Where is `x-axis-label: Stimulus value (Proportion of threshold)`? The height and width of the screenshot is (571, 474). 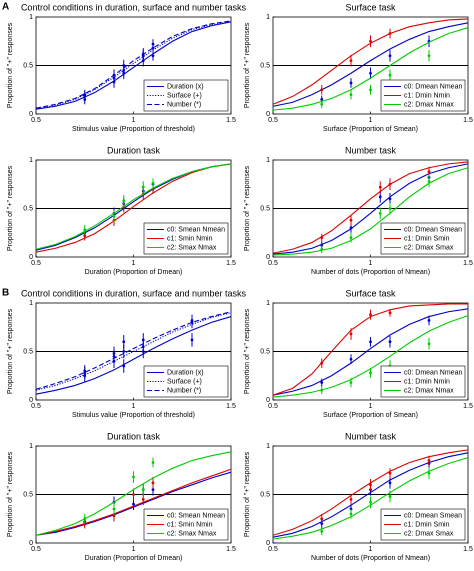 x-axis-label: Stimulus value (Proportion of threshold) is located at coordinates (133, 415).